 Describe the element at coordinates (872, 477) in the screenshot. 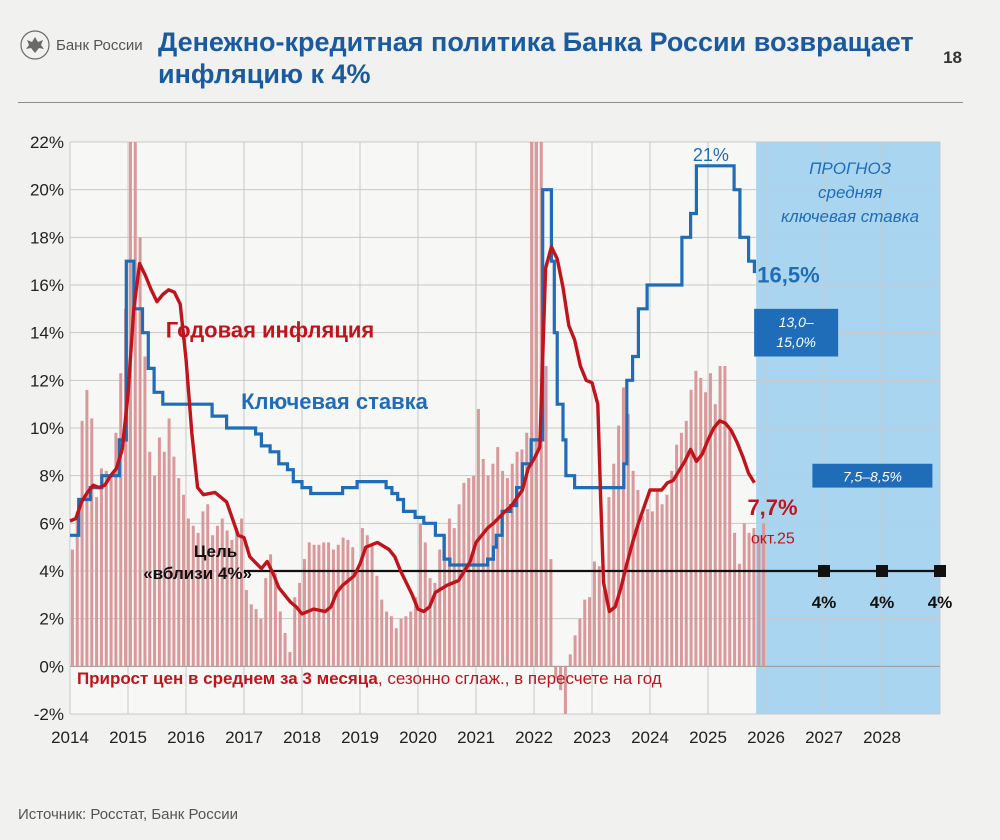

I see `forecast-range-label-line: 7,5–8,5%` at that location.